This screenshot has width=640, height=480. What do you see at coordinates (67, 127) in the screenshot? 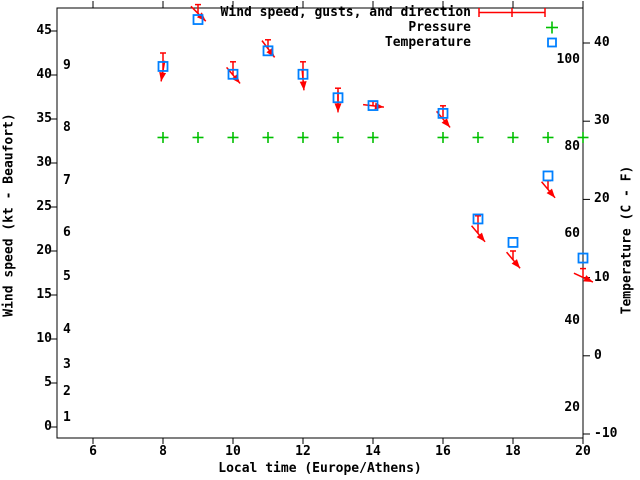
I see `beaufort-label-8: 8` at bounding box center [67, 127].